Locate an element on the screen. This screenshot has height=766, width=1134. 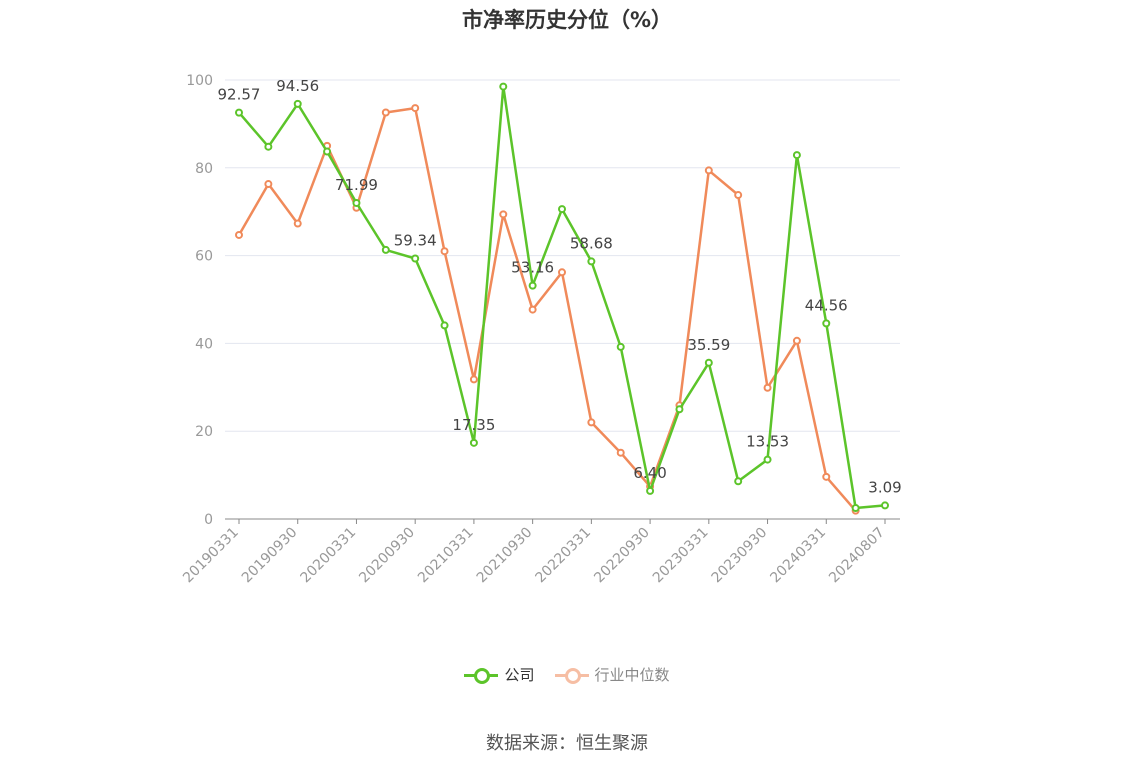
data-source: 数据来源：恒生聚源 is located at coordinates (567, 743).